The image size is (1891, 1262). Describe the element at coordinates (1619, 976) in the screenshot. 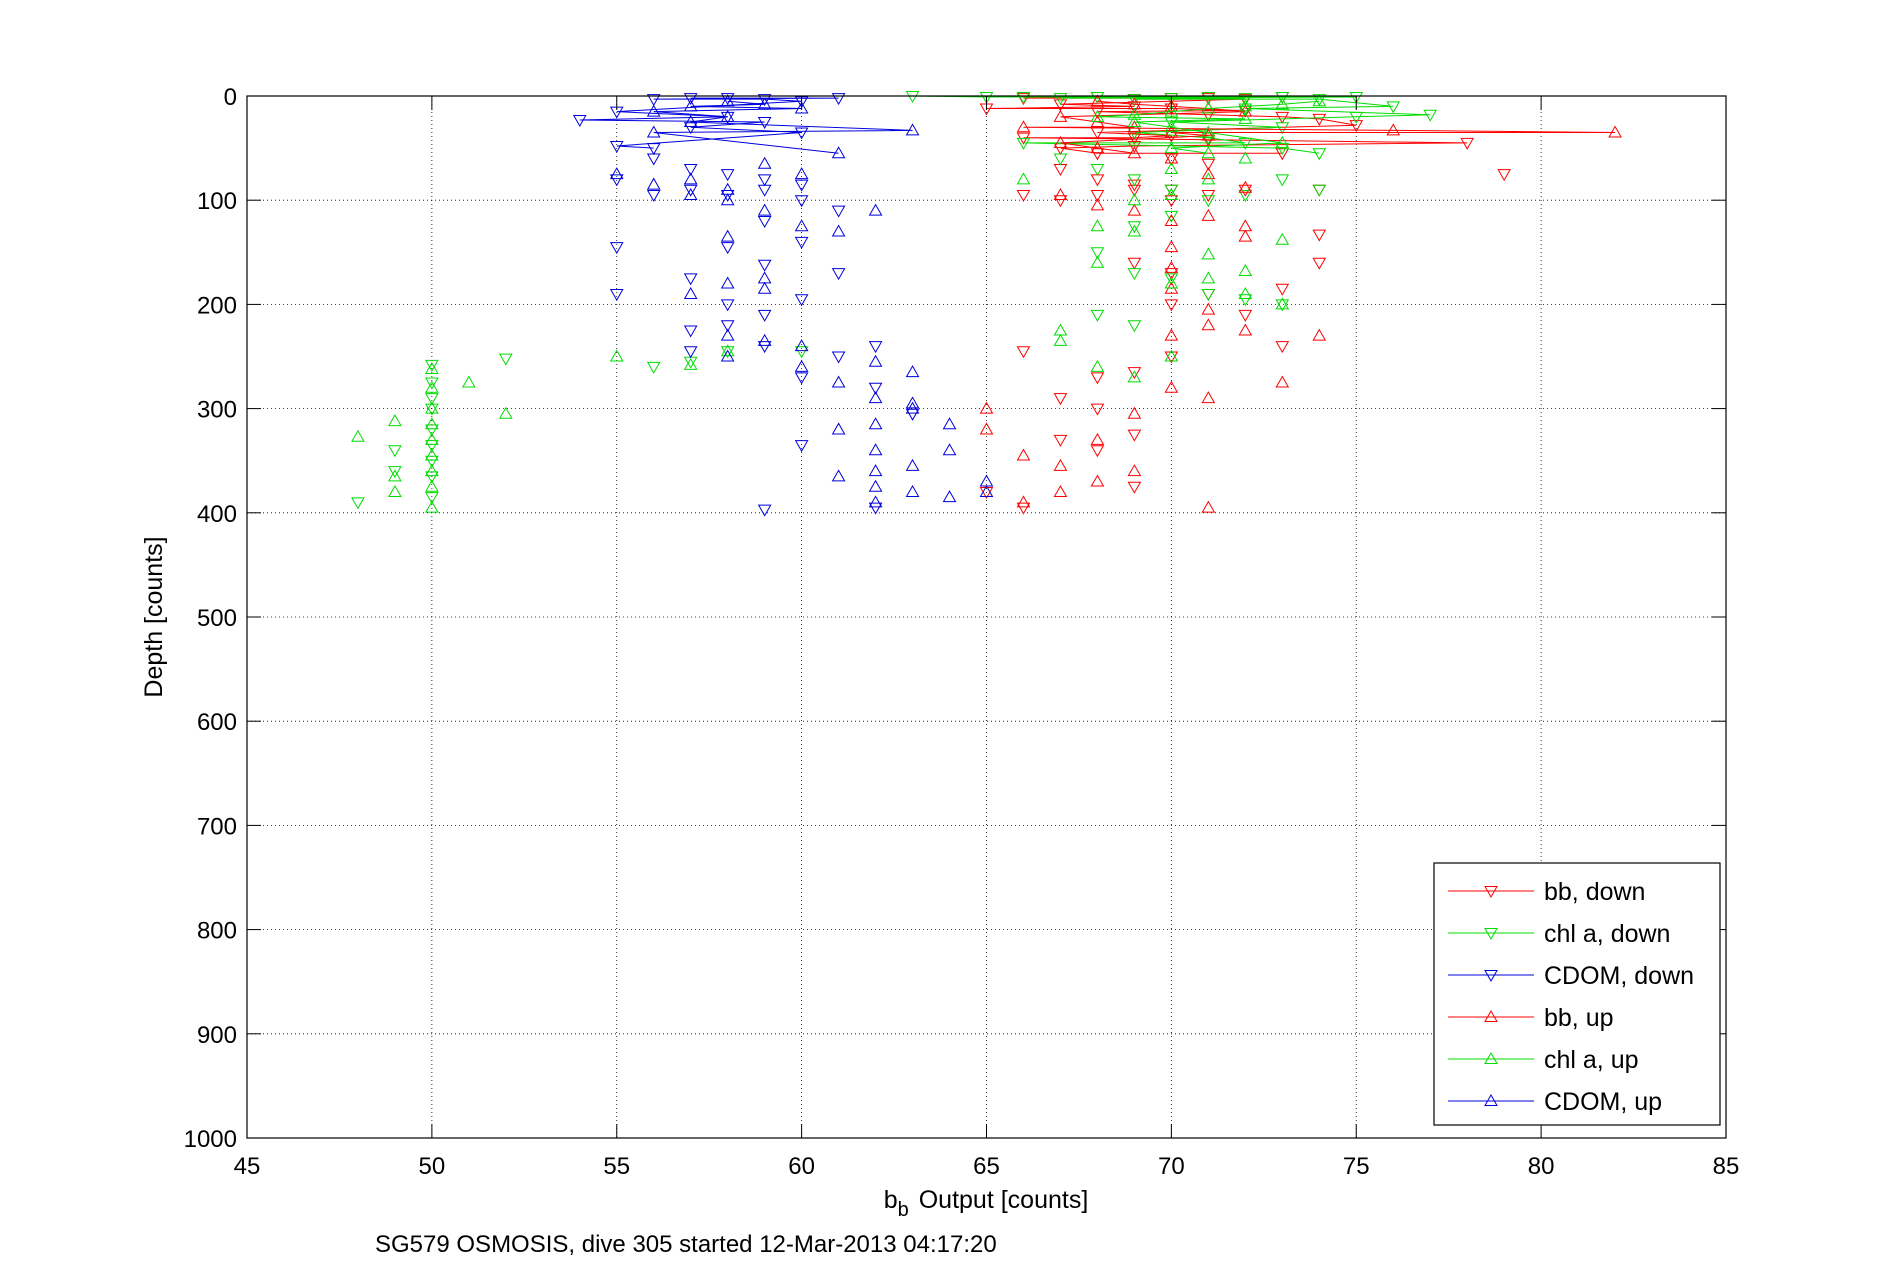

I see `legend-label: CDOM, down` at that location.